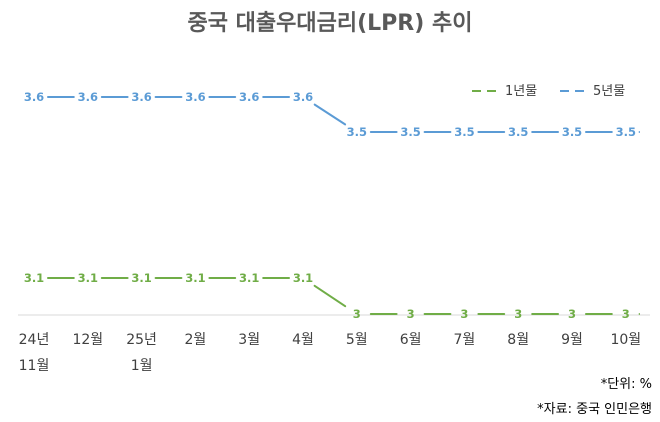 This screenshot has height=422, width=660. What do you see at coordinates (548, 91) in the screenshot?
I see `chart-legend: 1년물 5년물` at bounding box center [548, 91].